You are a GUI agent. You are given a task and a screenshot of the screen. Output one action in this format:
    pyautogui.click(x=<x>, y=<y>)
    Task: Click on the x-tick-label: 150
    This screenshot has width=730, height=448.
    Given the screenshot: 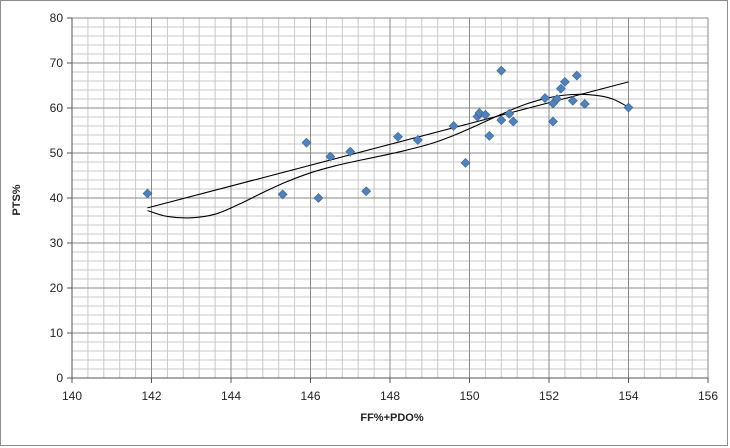 What is the action you would take?
    pyautogui.click(x=469, y=396)
    